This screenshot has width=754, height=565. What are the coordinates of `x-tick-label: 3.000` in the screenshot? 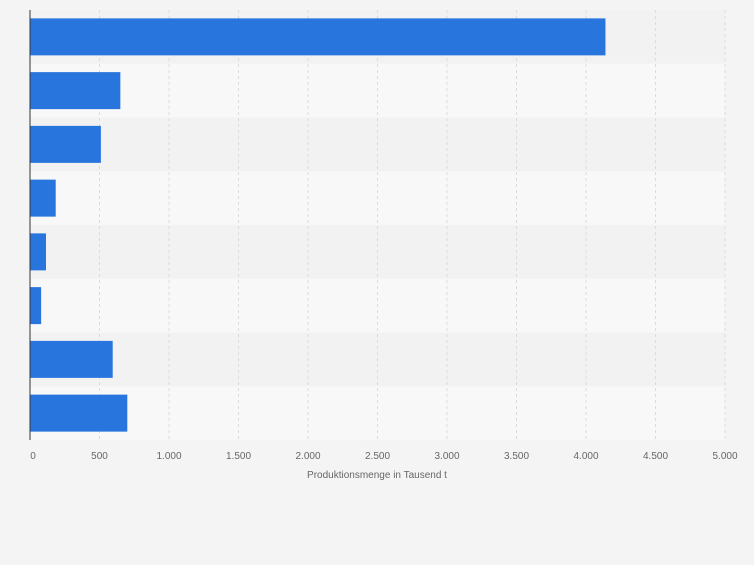 It's located at (446, 456).